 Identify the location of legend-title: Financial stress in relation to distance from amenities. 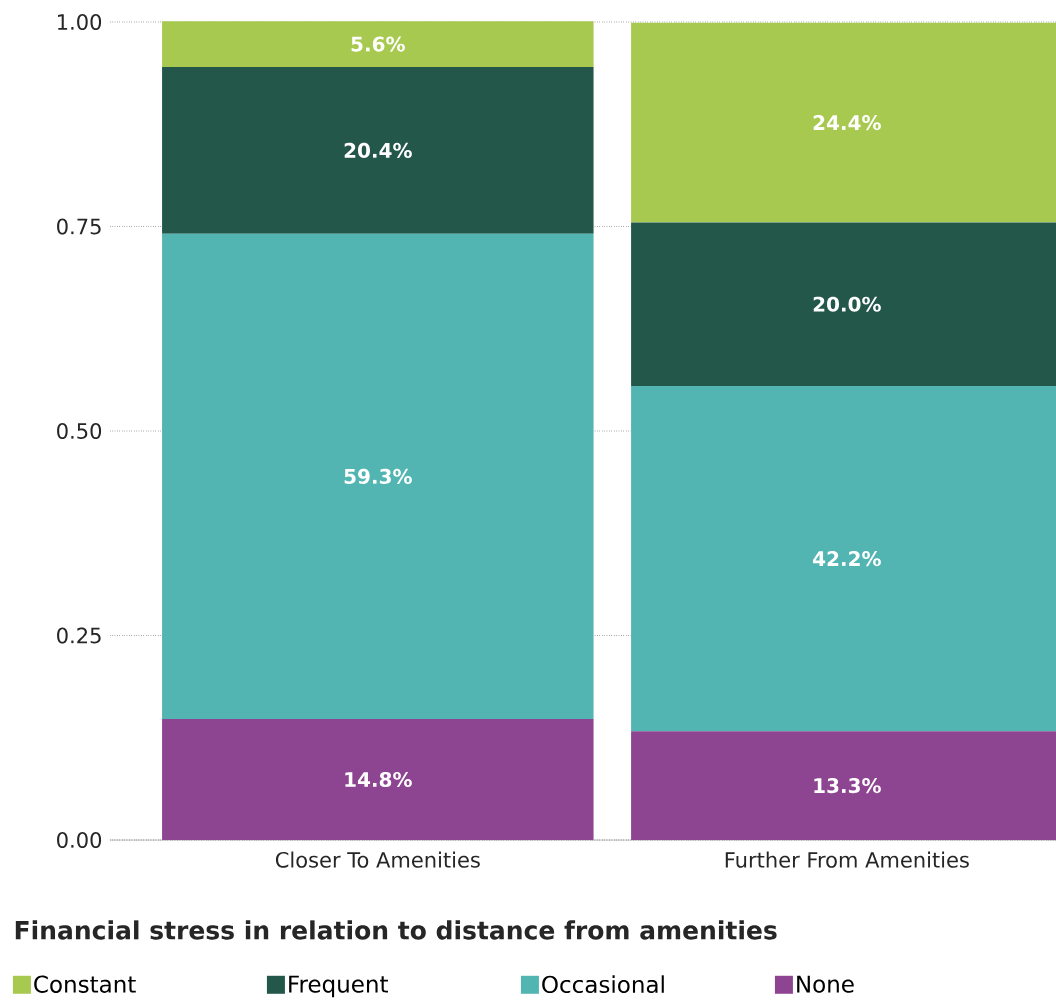
(396, 930).